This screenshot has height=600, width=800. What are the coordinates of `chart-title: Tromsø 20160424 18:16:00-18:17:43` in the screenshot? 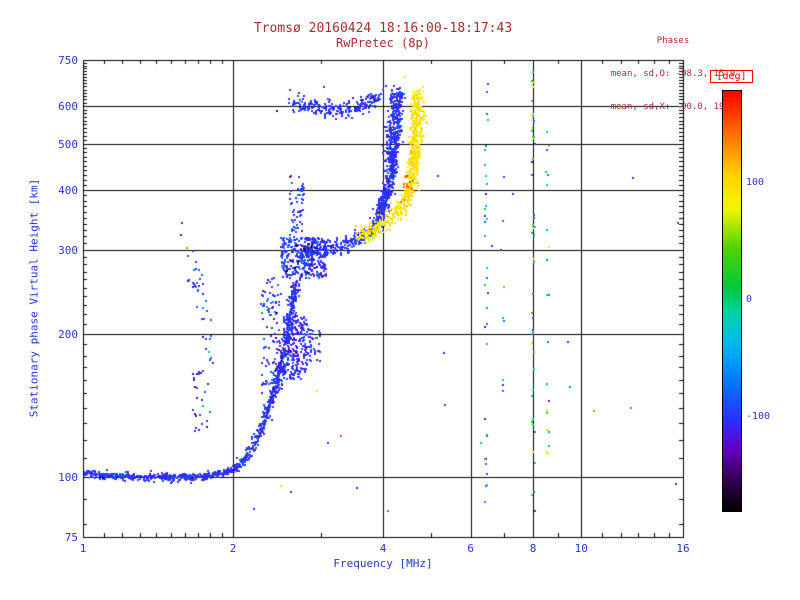 It's located at (383, 28).